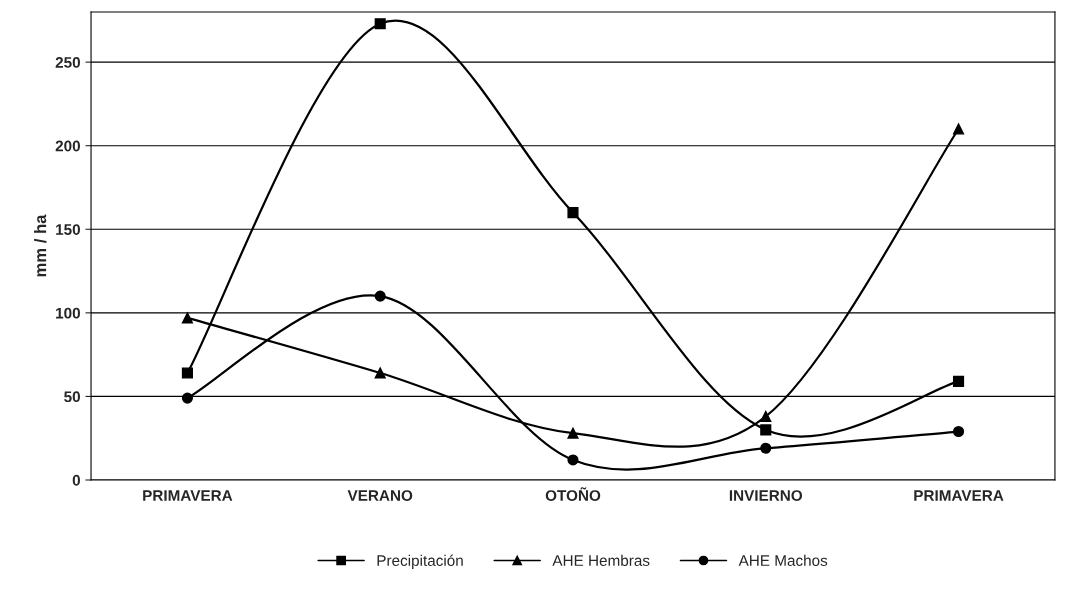 This screenshot has height=600, width=1071. Describe the element at coordinates (573, 494) in the screenshot. I see `x-tick-label: OTOÑO` at that location.